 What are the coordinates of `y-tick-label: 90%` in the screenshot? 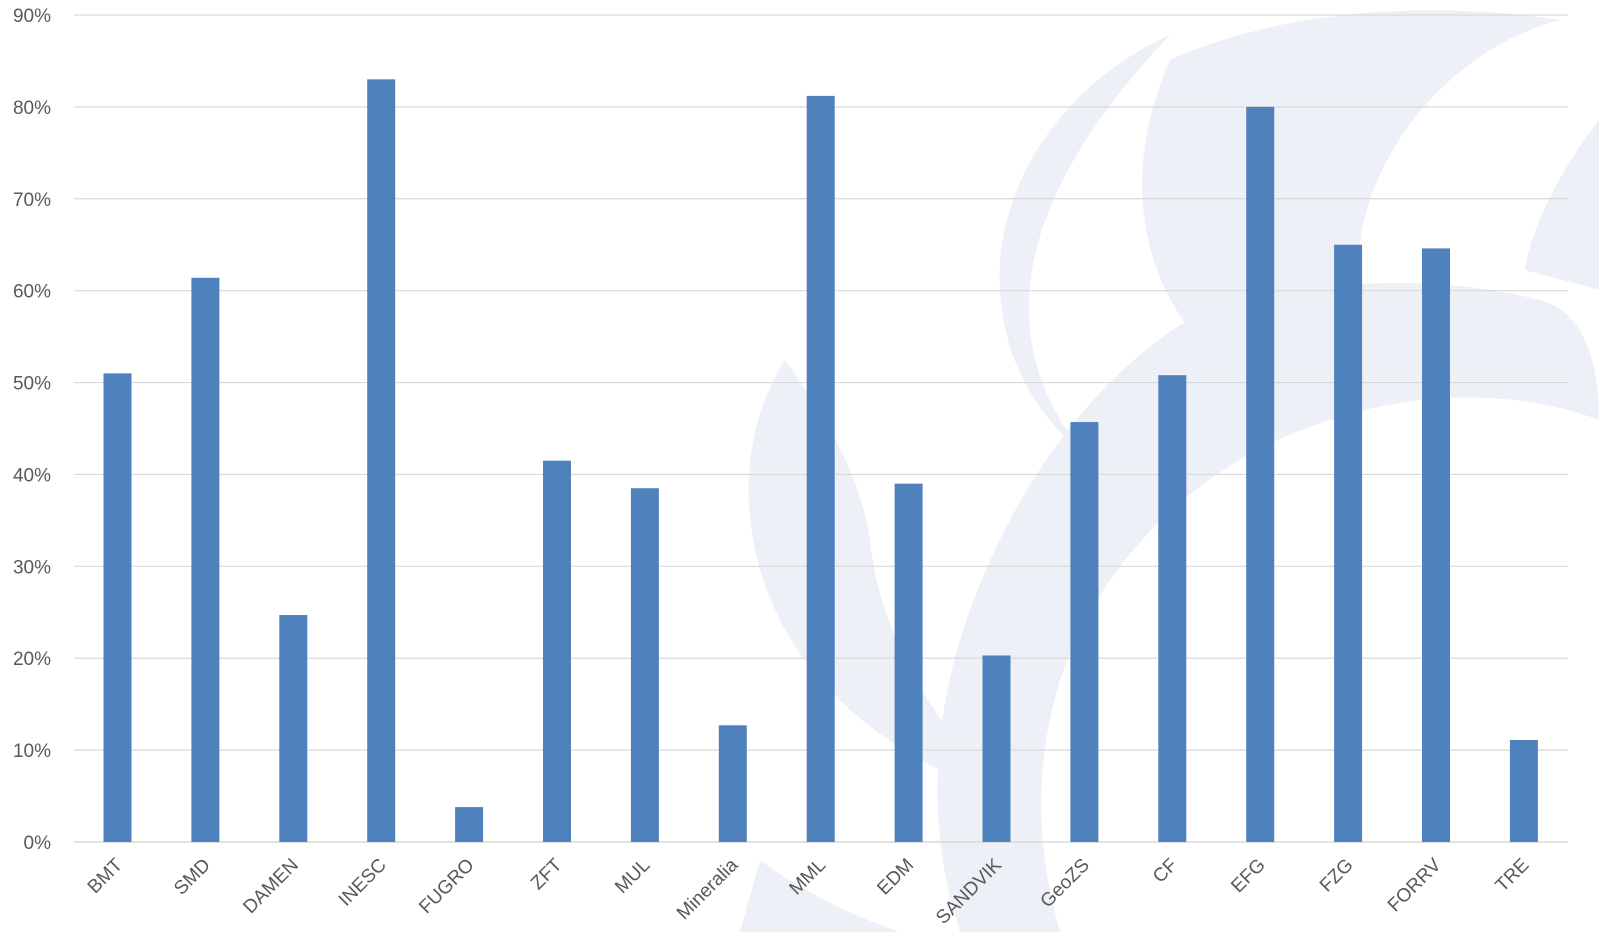 It's located at (32, 16).